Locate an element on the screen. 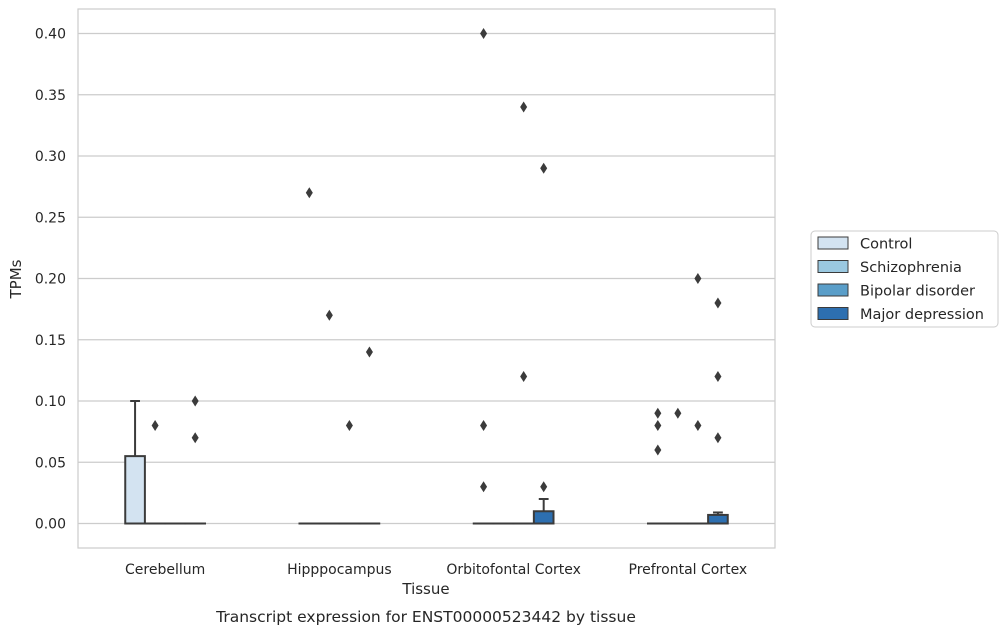 The width and height of the screenshot is (1007, 634). y-tick-label: 0.15 is located at coordinates (50, 341).